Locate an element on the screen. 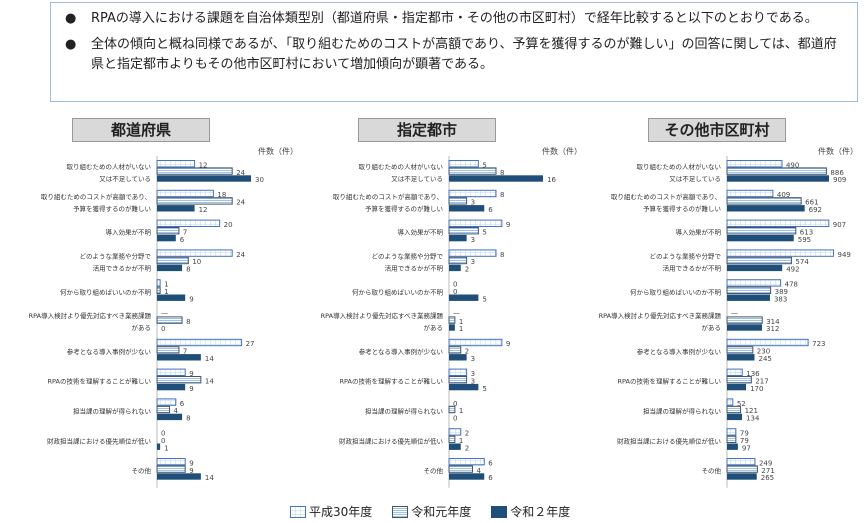 Image resolution: width=865 pixels, height=523 pixels. category-label: 取り組むための人材がいない is located at coordinates (109, 166).